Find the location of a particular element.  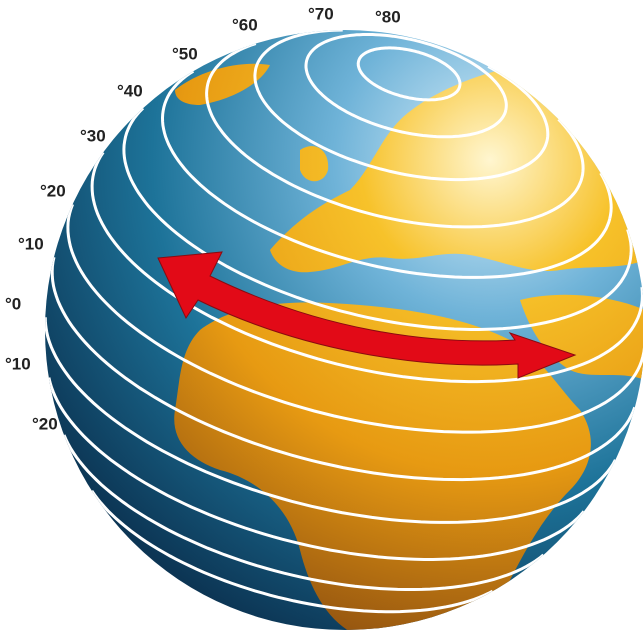

latitude-label: °0 is located at coordinates (13, 303).